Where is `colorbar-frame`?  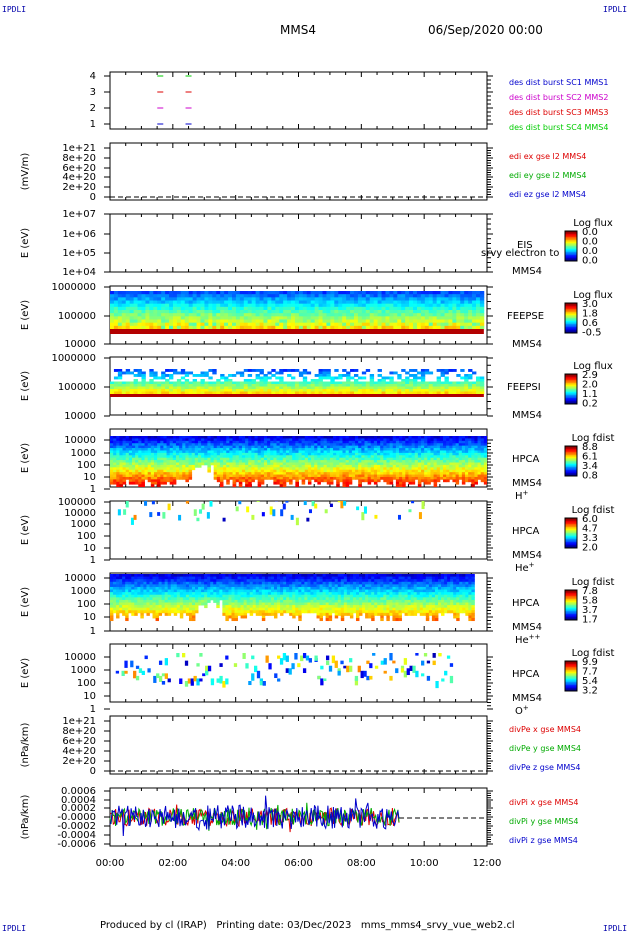
colorbar-frame is located at coordinates (571, 318).